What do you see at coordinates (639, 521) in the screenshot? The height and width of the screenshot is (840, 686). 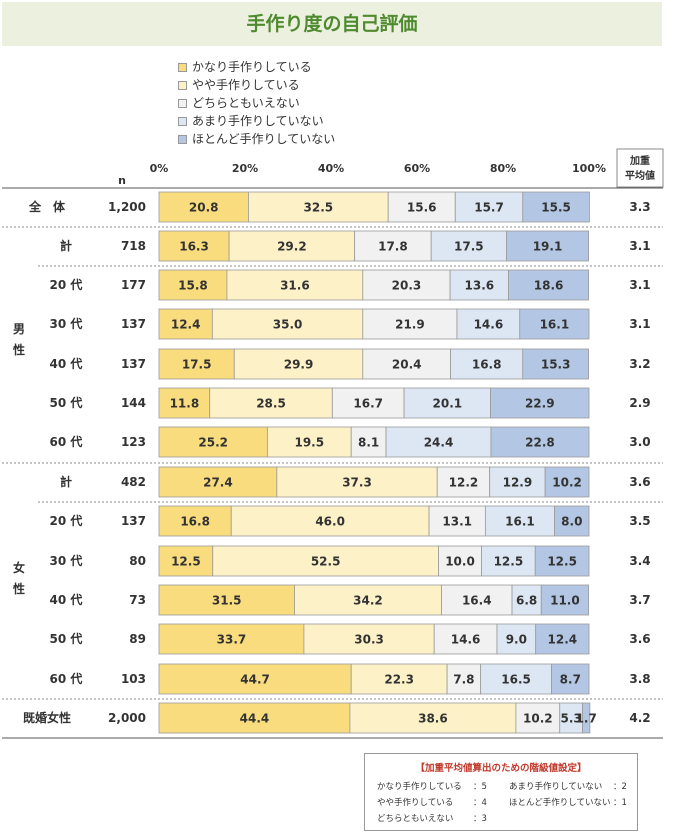 I see `row-weighted-avg: 3.5` at bounding box center [639, 521].